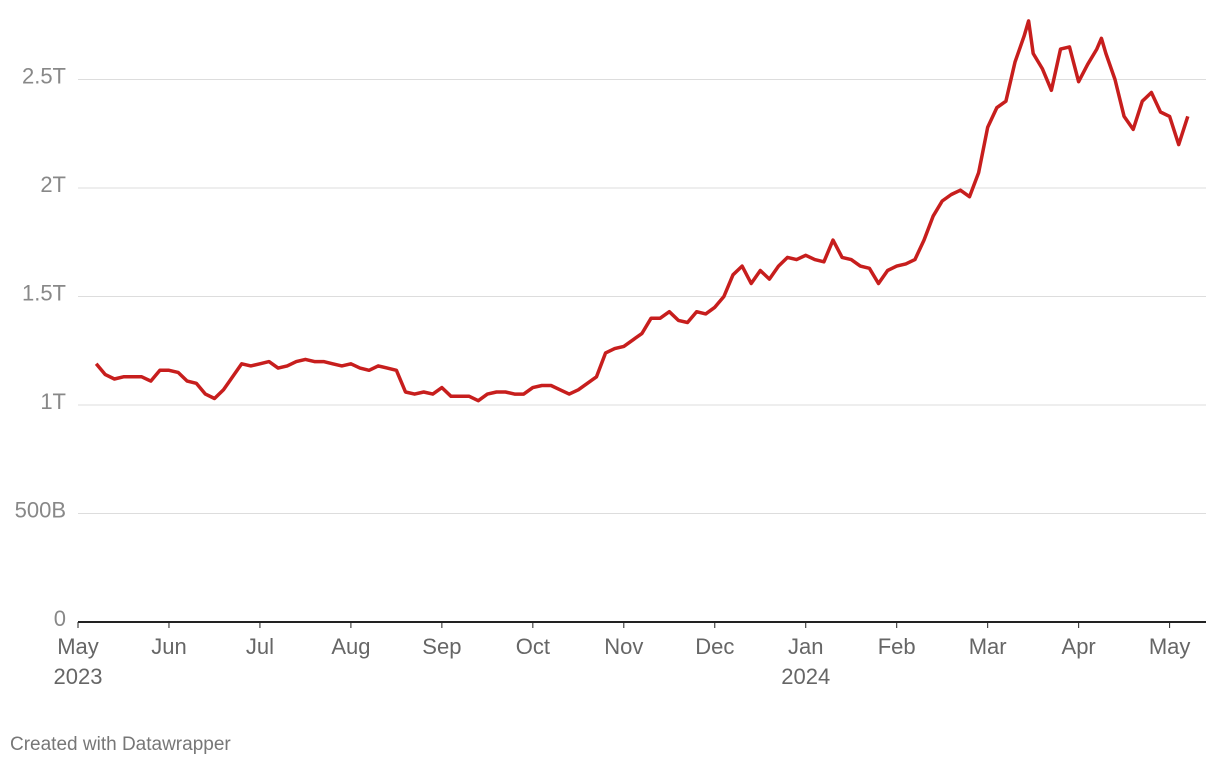 This screenshot has height=773, width=1220. I want to click on credit: Created with Datawrapper, so click(120, 744).